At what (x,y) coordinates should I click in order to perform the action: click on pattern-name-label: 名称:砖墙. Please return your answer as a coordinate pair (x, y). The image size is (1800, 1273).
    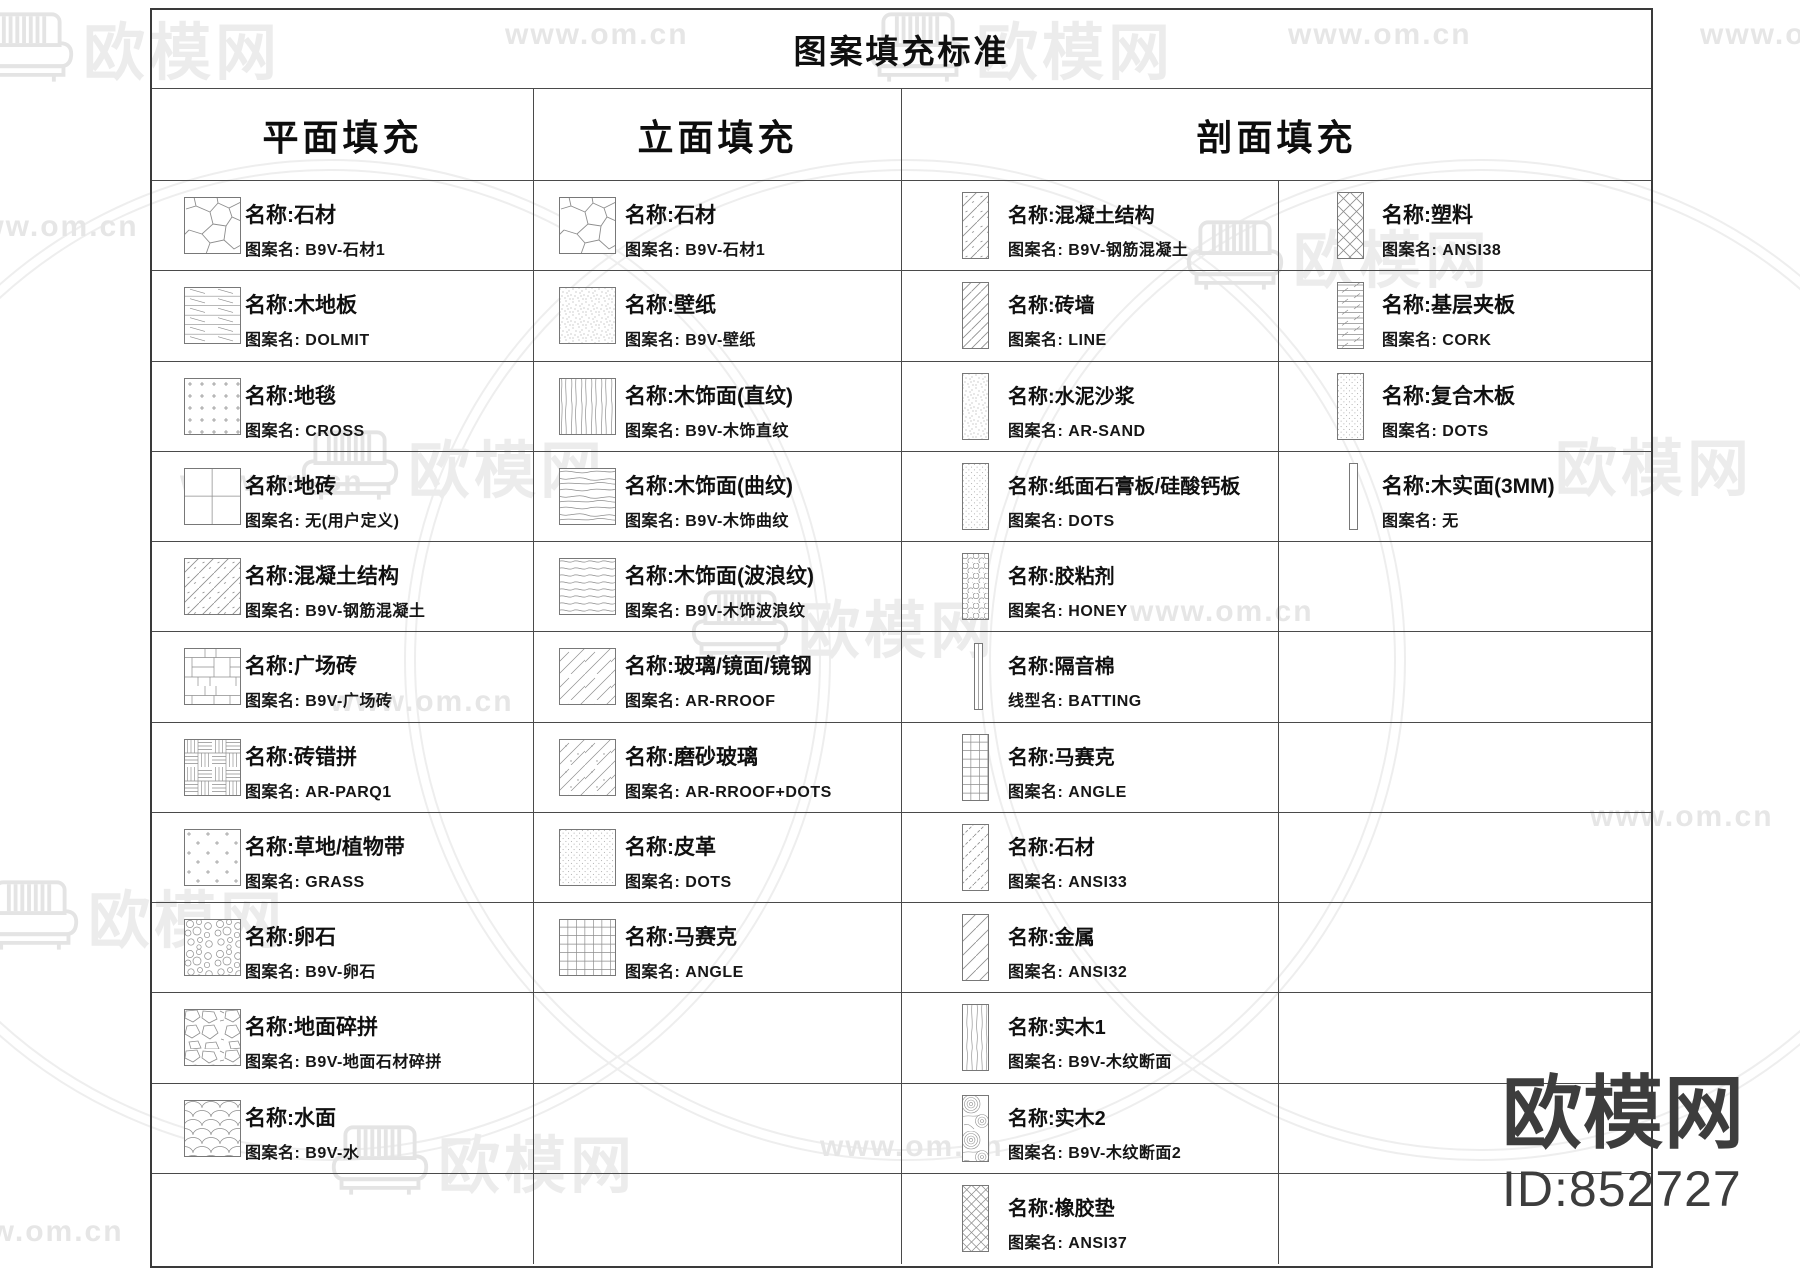
    Looking at the image, I should click on (1051, 306).